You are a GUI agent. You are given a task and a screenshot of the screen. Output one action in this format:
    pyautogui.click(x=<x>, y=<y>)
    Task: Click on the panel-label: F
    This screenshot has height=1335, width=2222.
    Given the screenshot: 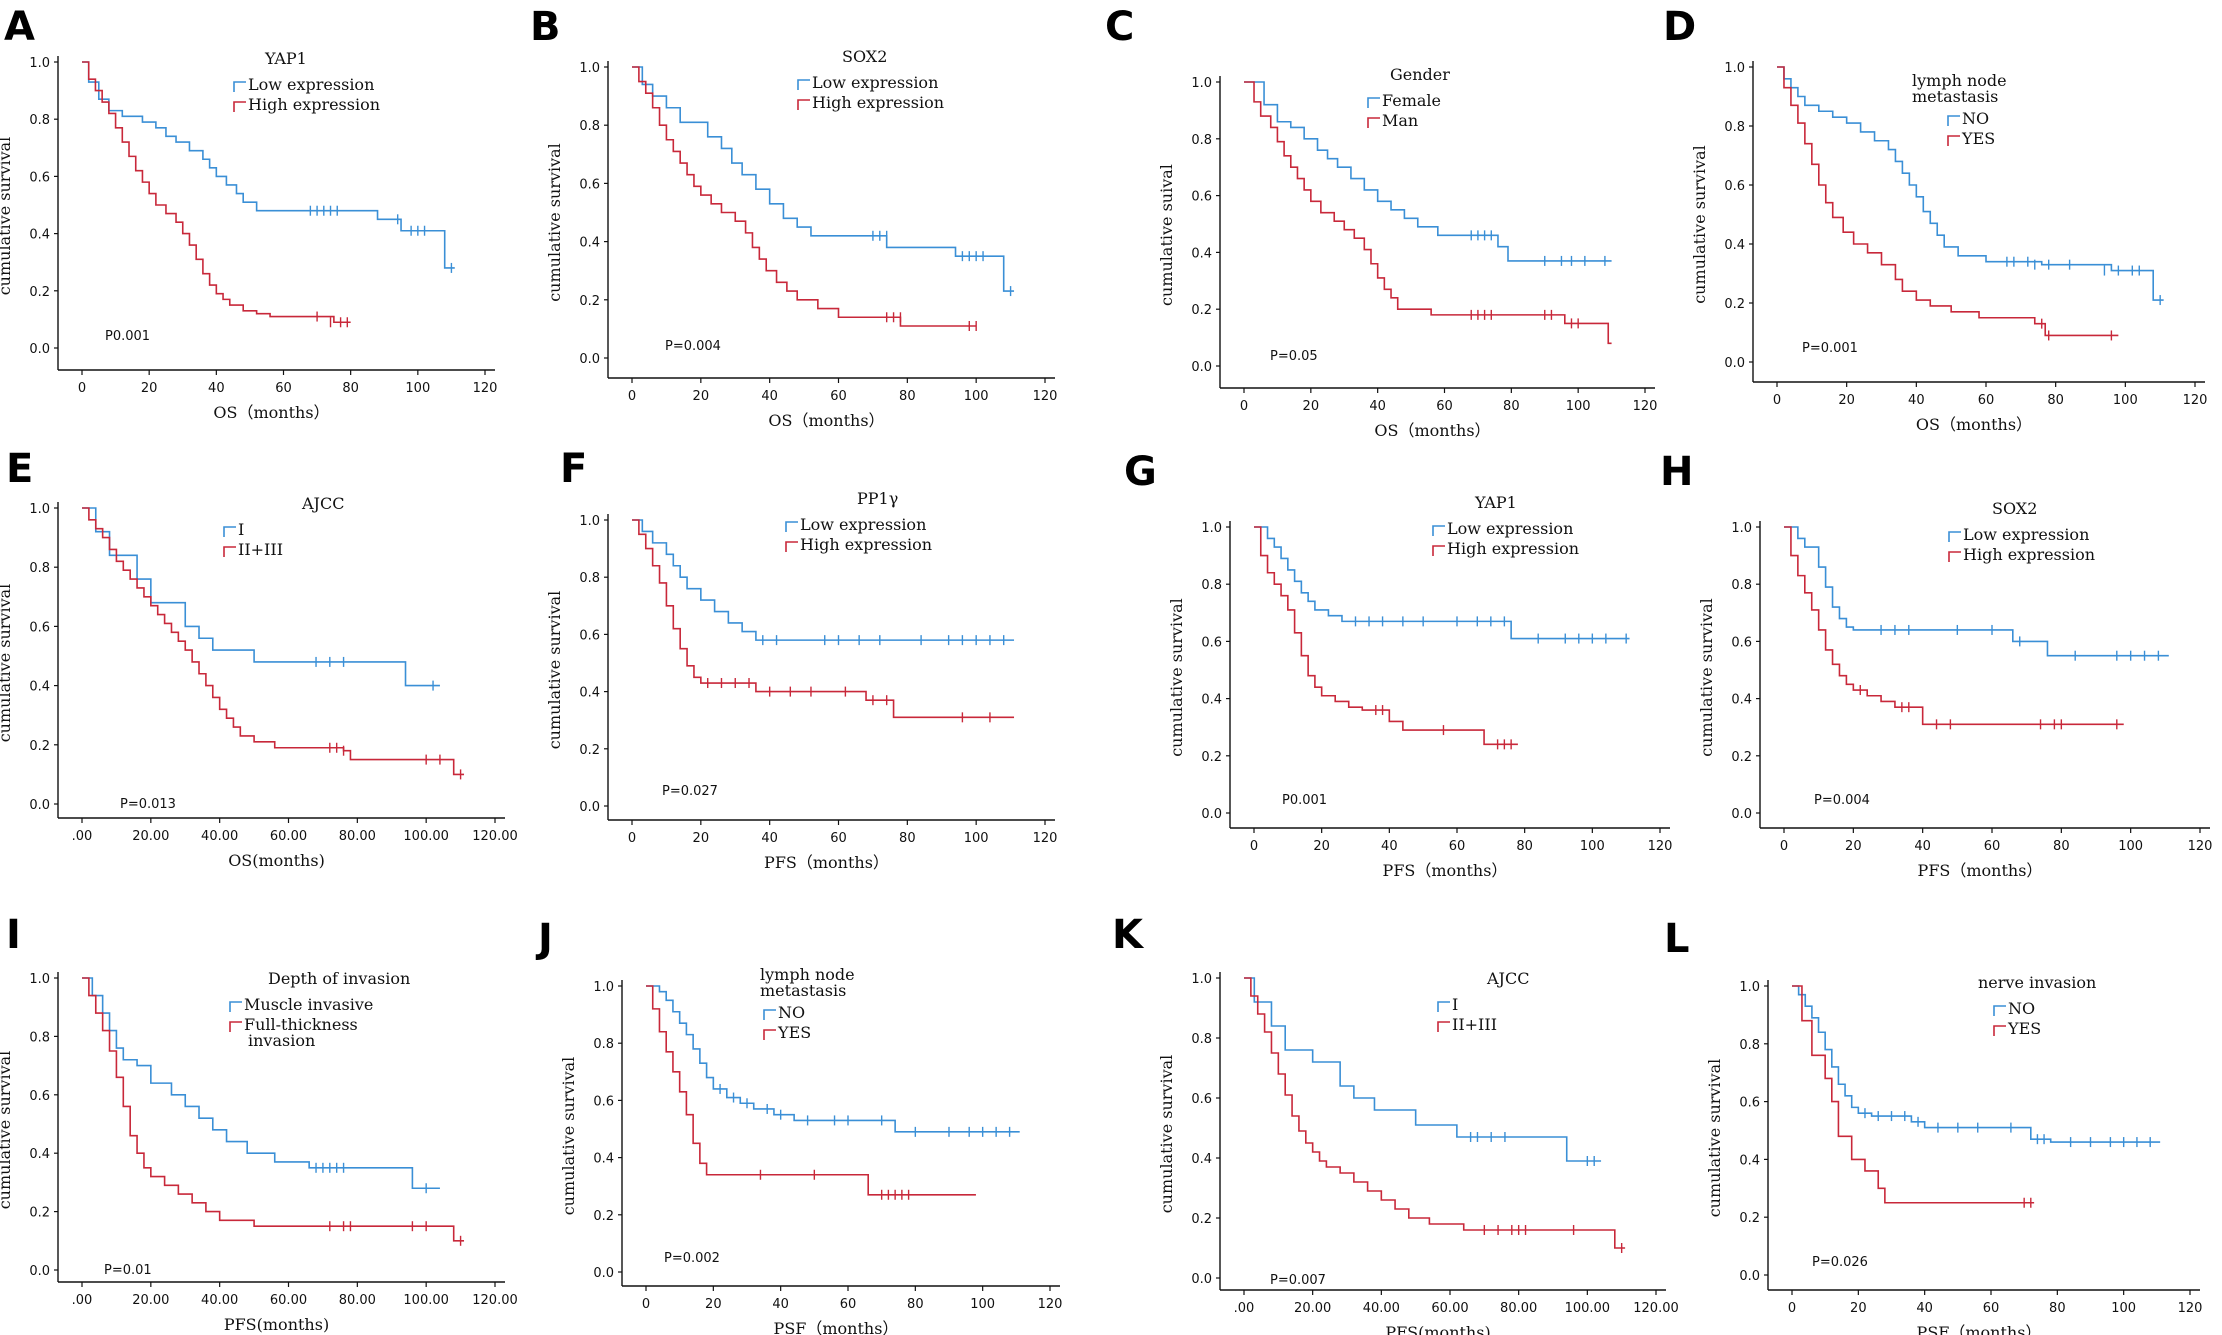 What is the action you would take?
    pyautogui.click(x=573, y=469)
    